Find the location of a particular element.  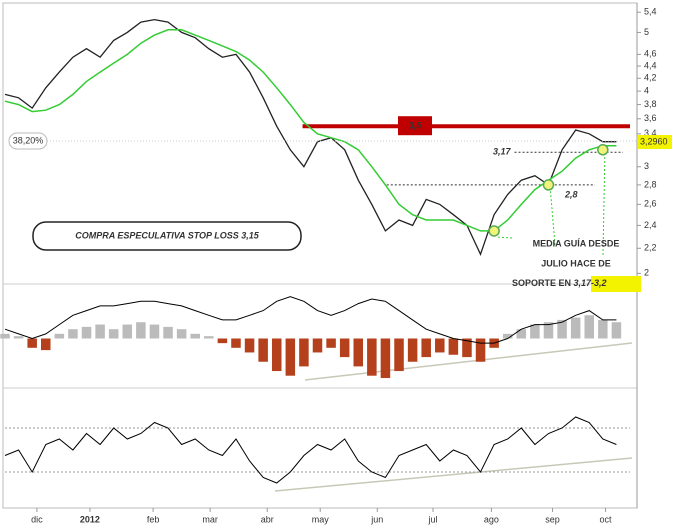

y-tick-label: 2,4 is located at coordinates (650, 225).